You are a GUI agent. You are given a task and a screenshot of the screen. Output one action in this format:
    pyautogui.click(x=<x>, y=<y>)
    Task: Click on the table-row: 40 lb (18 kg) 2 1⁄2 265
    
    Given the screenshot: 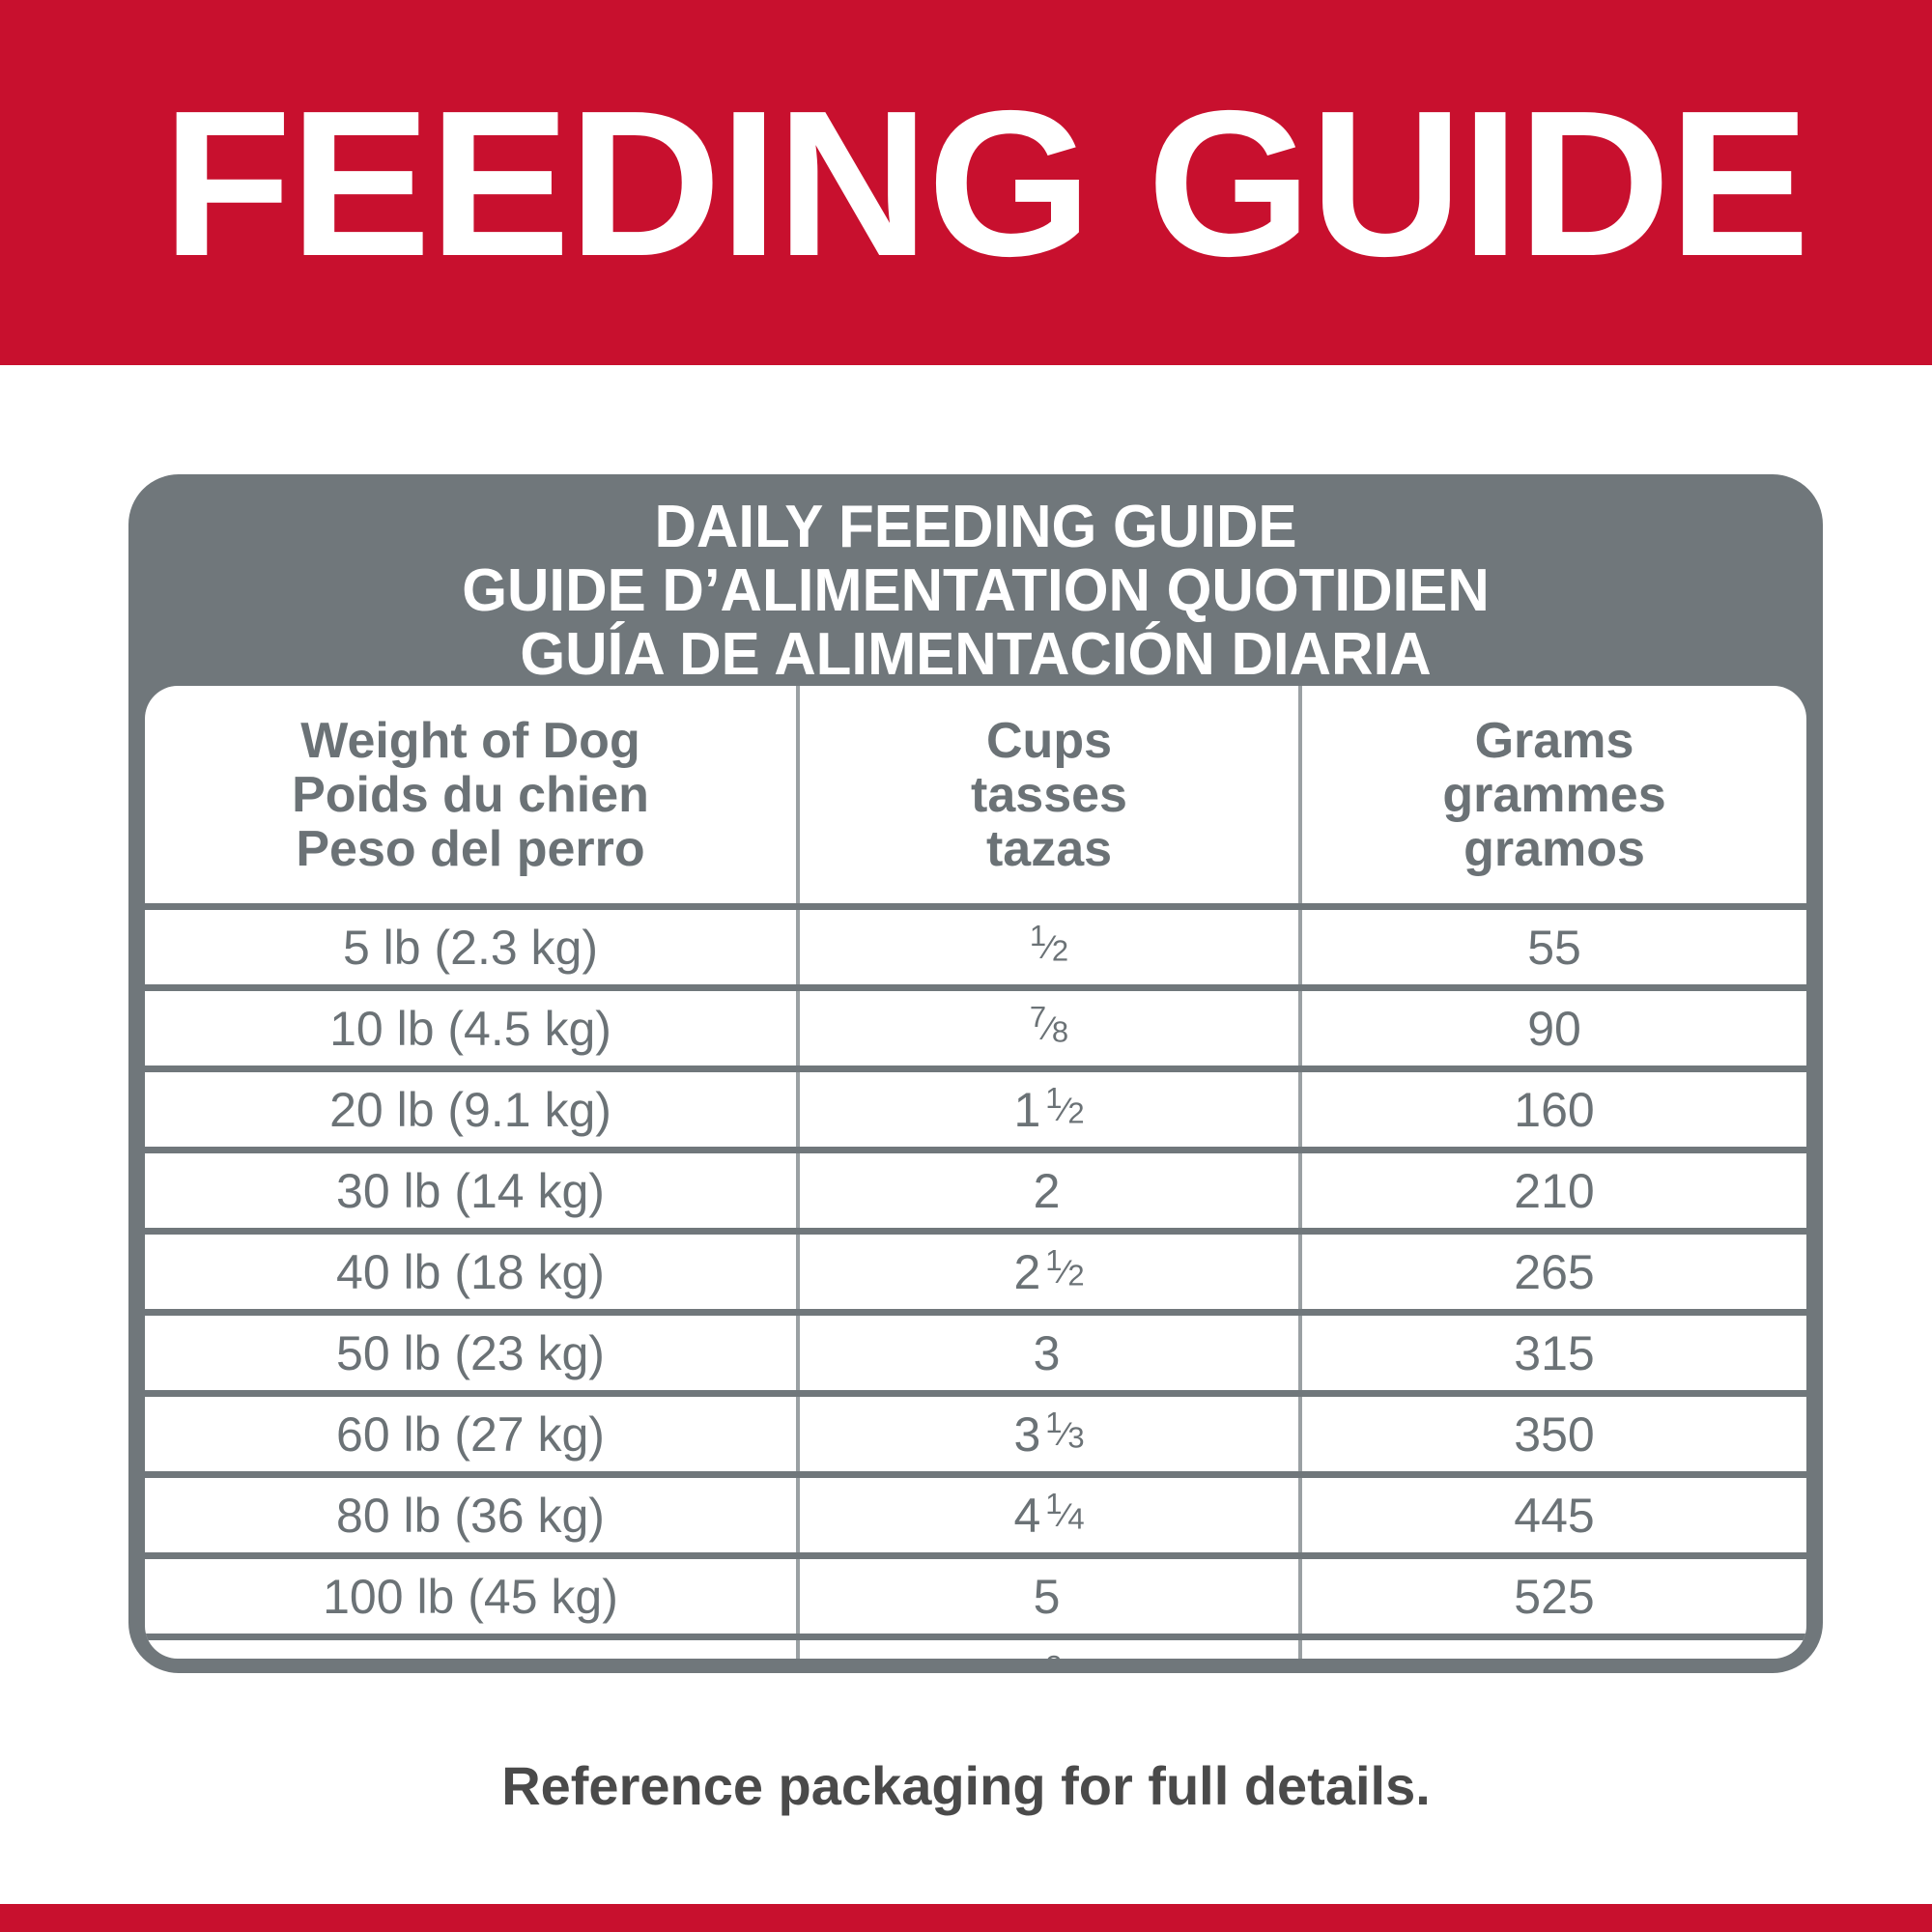 What is the action you would take?
    pyautogui.click(x=975, y=1273)
    